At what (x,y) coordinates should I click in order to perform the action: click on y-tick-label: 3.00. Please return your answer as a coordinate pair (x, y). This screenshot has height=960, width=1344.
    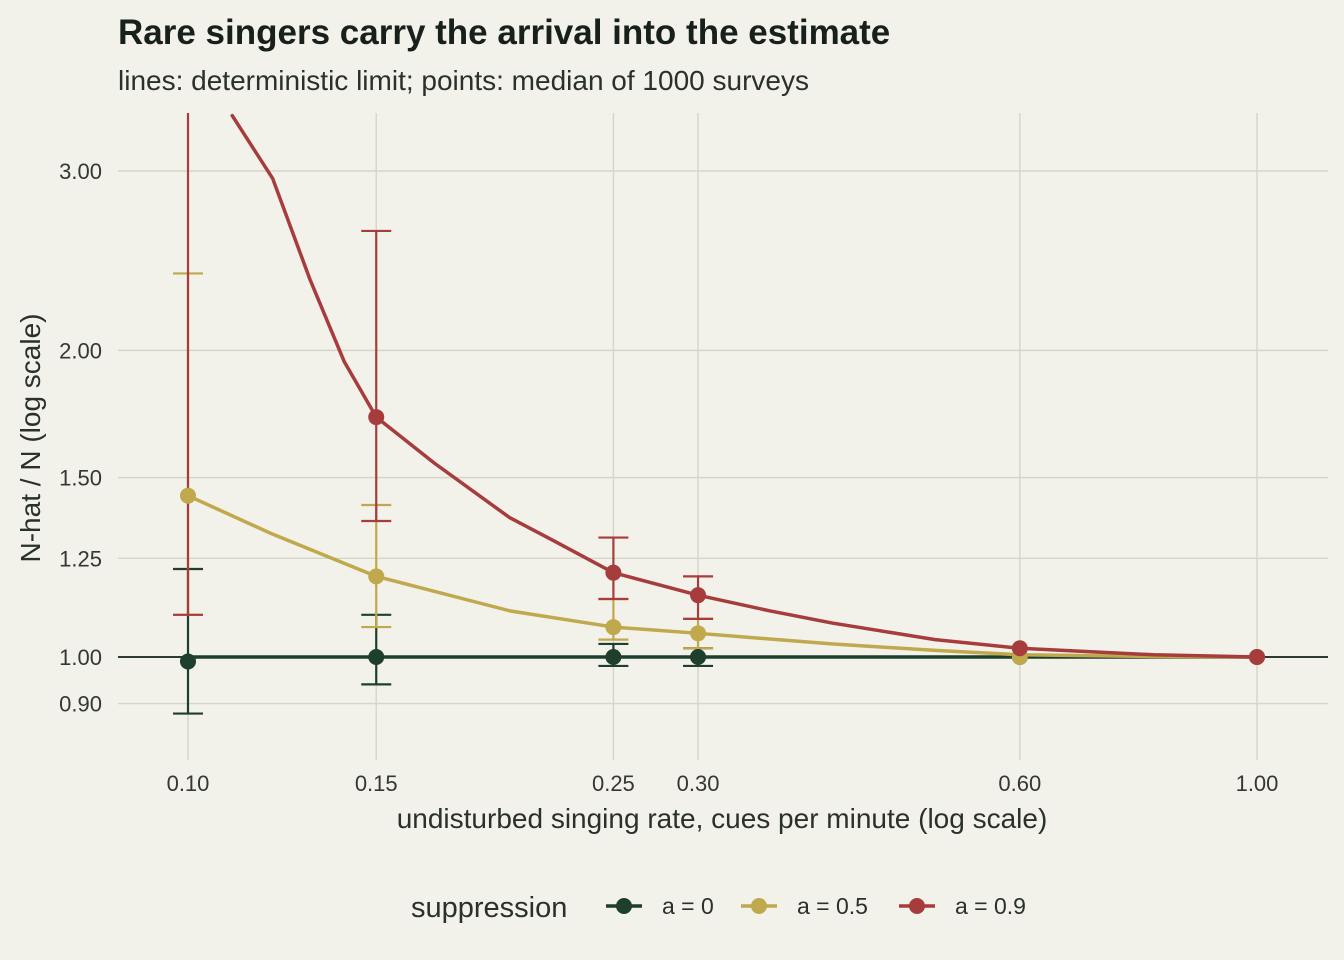
    Looking at the image, I should click on (80, 171).